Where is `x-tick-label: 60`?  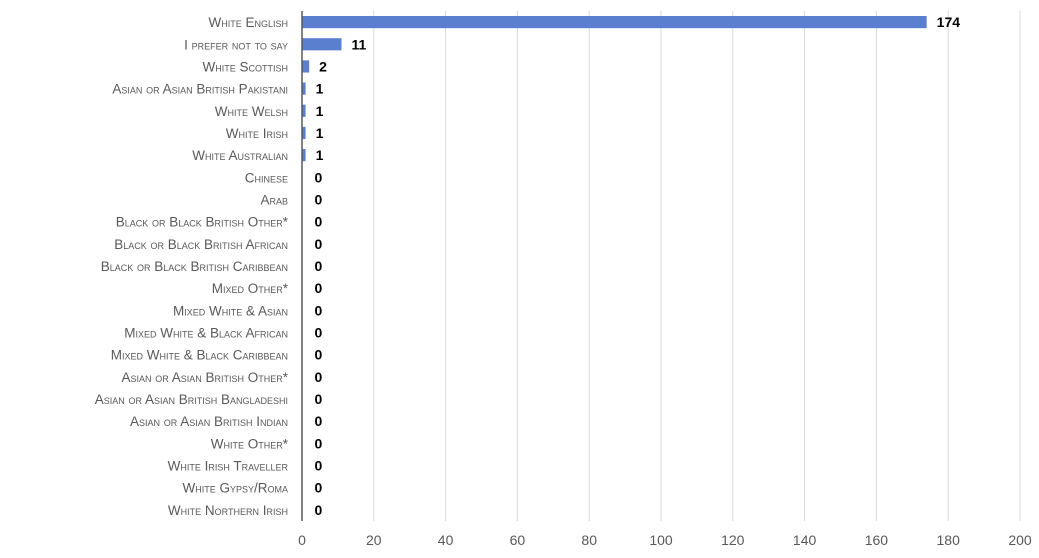 x-tick-label: 60 is located at coordinates (518, 540).